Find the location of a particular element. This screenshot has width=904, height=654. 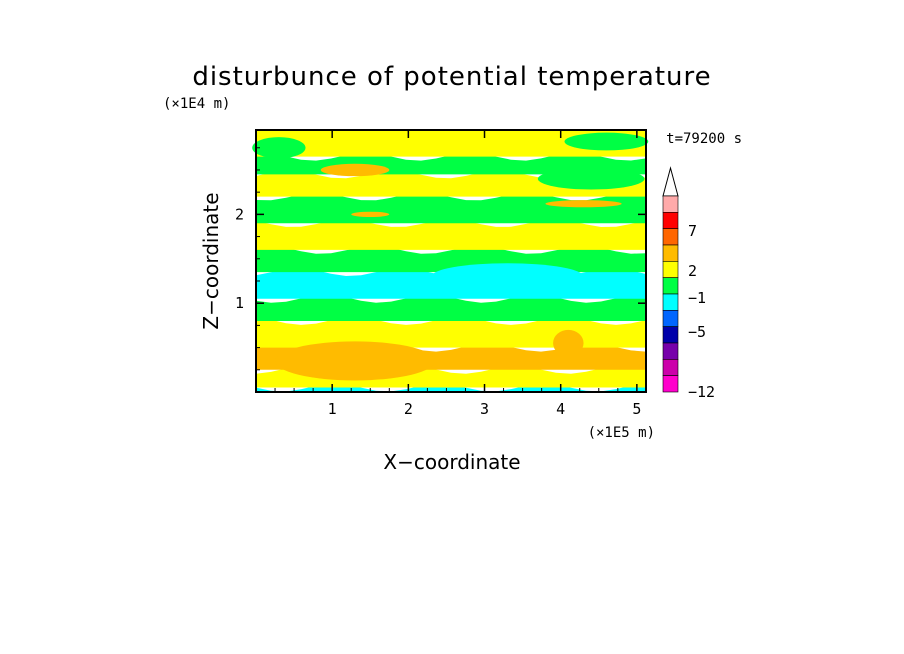

x-tick-label: 3 is located at coordinates (484, 409).